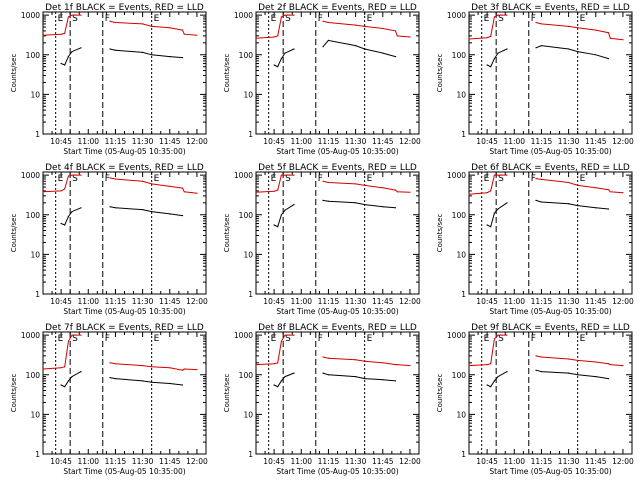  Describe the element at coordinates (550, 168) in the screenshot. I see `panel-title: Det 6f BLACK = Events, RED = LLD` at that location.